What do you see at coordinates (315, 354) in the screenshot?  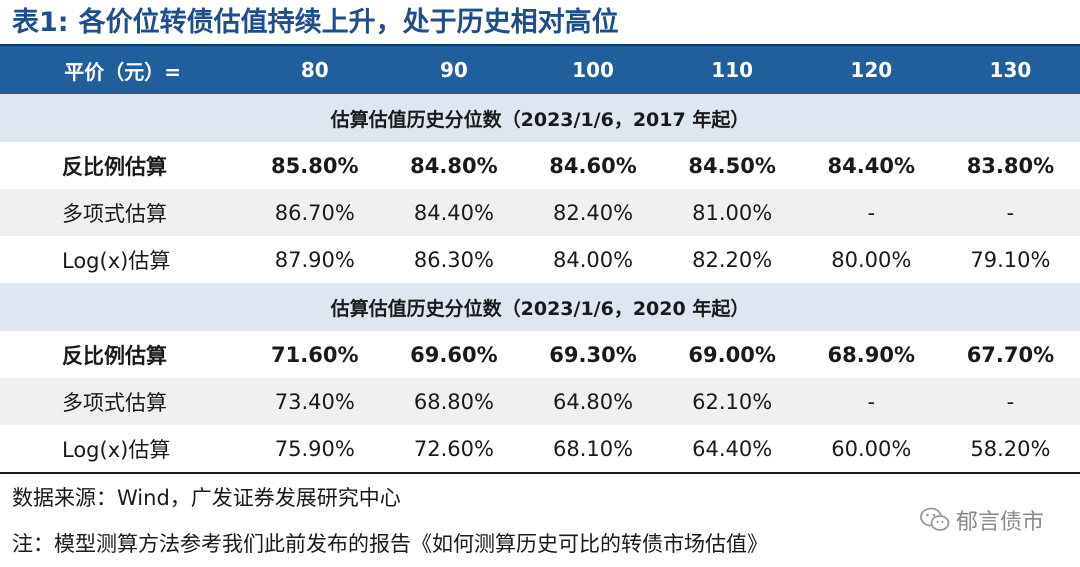 I see `table-cell: 71.60%` at bounding box center [315, 354].